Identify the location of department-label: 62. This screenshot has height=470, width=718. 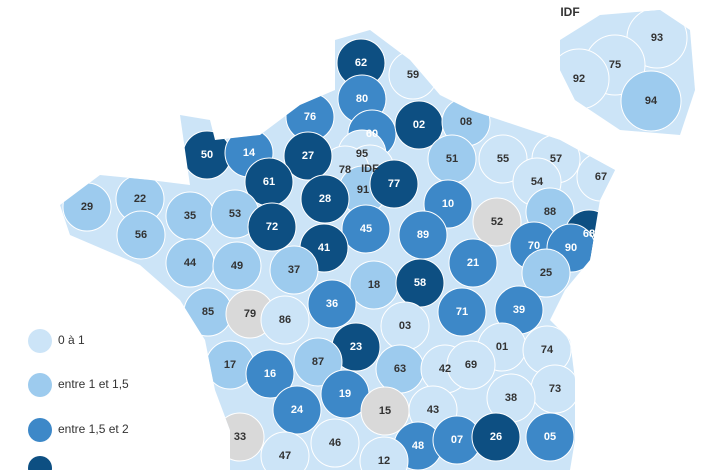
(361, 63).